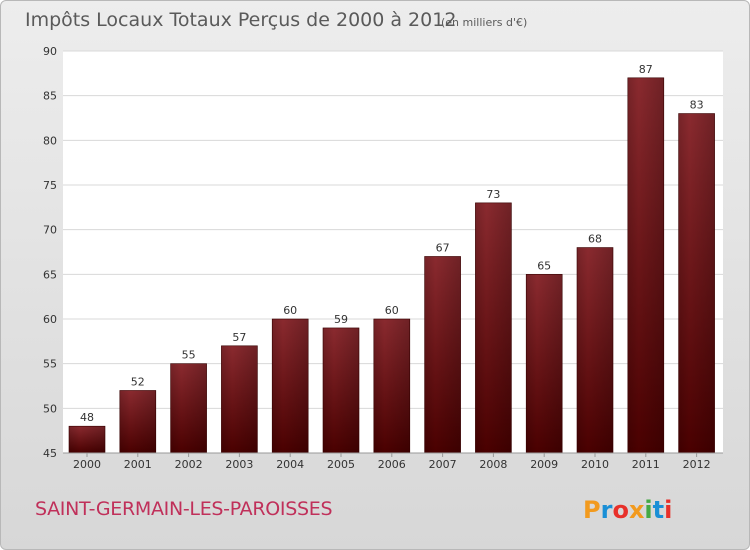 Image resolution: width=750 pixels, height=550 pixels. What do you see at coordinates (595, 464) in the screenshot?
I see `x-tick-label-2010: 2010` at bounding box center [595, 464].